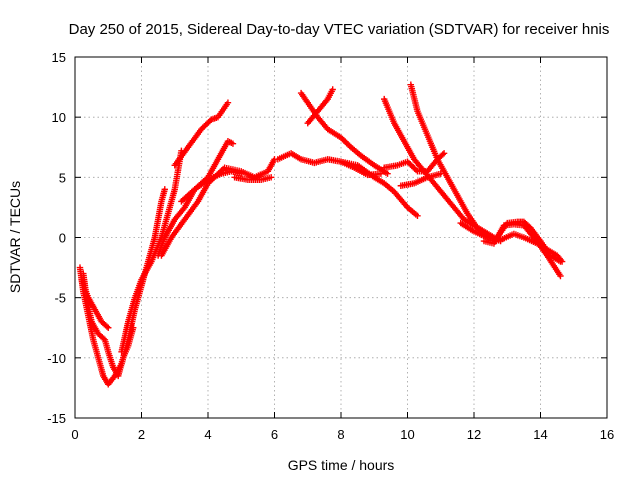  What do you see at coordinates (60, 298) in the screenshot?
I see `y-tick-label: -5` at bounding box center [60, 298].